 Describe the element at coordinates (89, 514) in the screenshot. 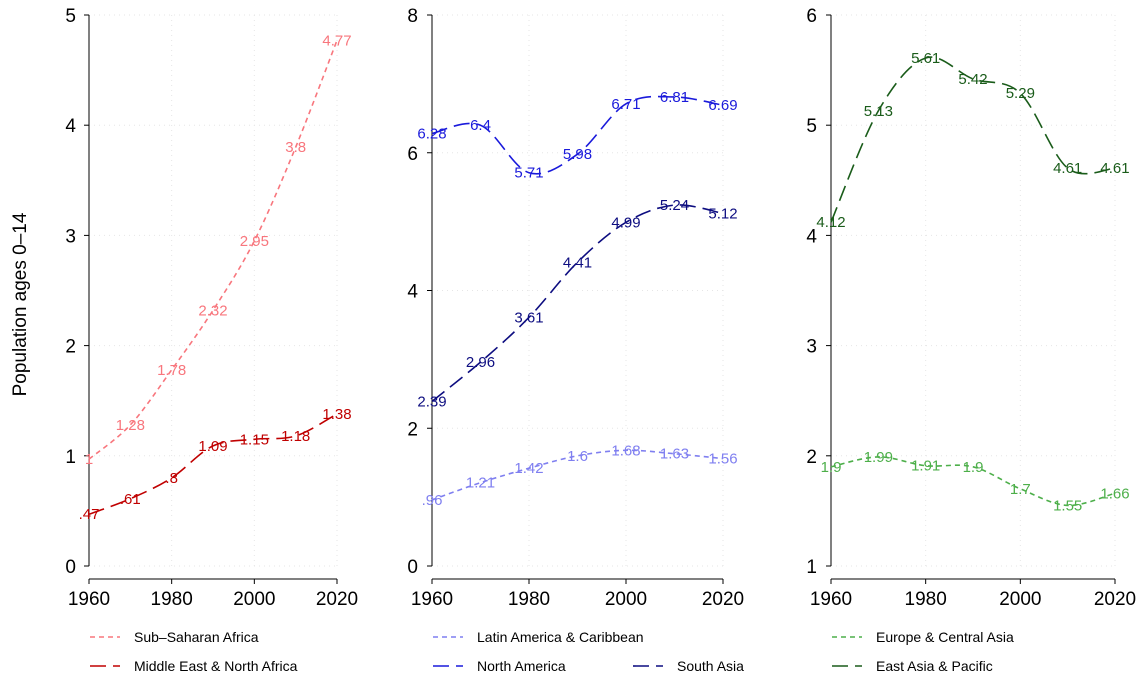

I see `data-label: .47` at that location.